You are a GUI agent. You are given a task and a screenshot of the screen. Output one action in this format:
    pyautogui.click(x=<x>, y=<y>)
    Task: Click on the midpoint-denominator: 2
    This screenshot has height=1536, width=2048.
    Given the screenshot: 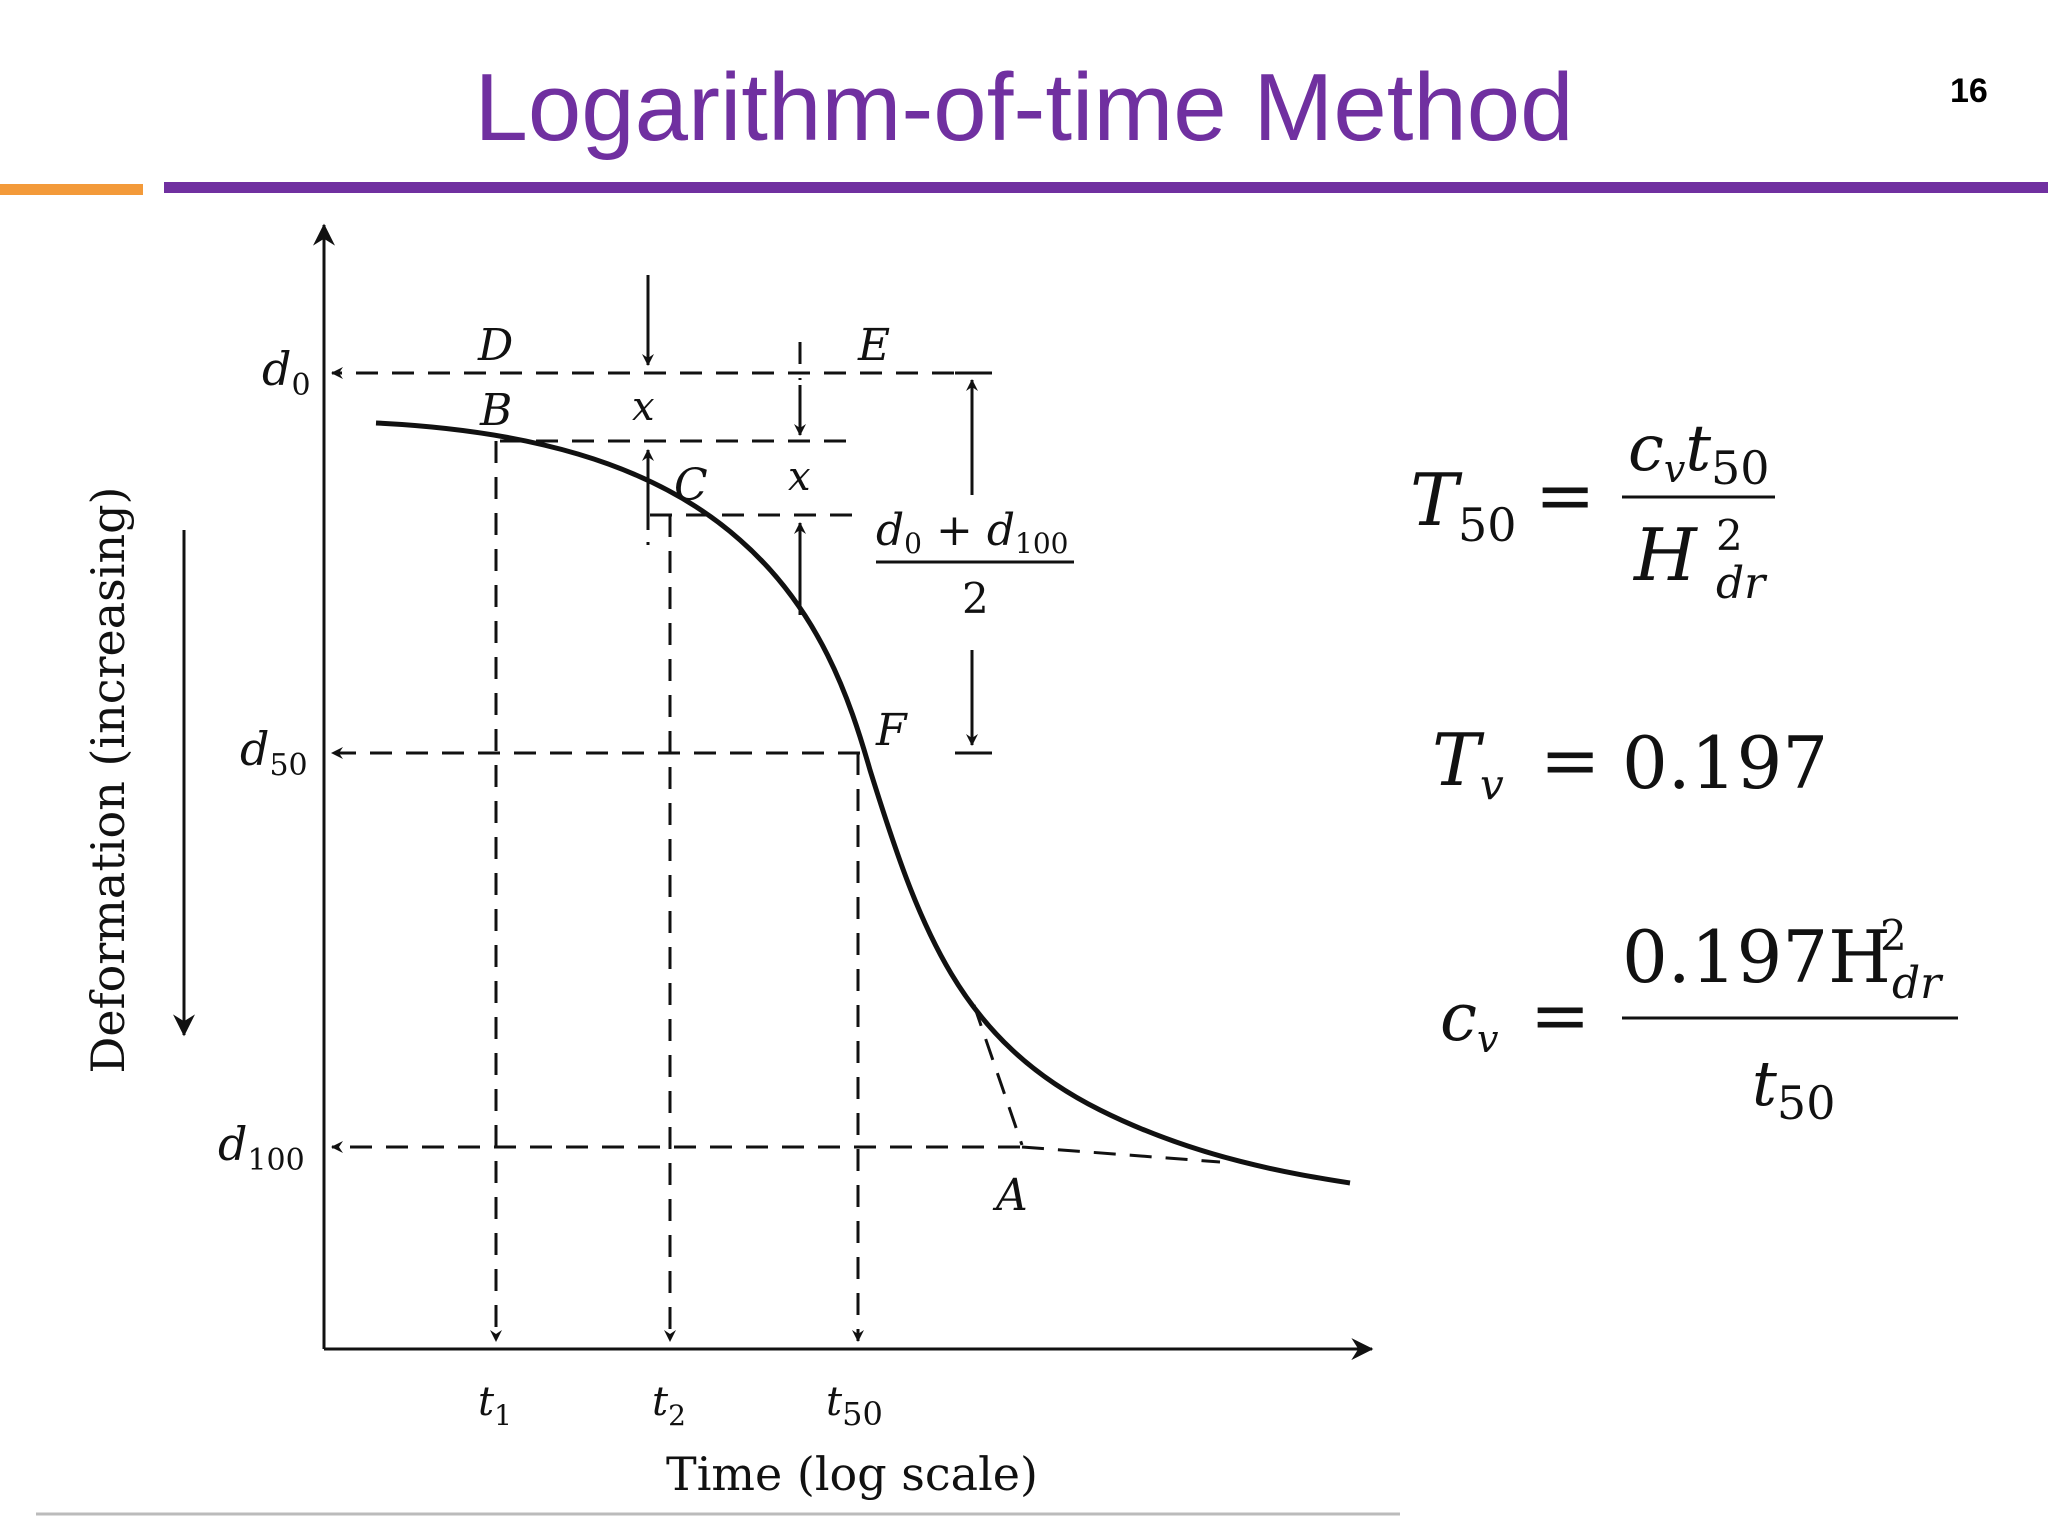 What is the action you would take?
    pyautogui.click(x=975, y=598)
    